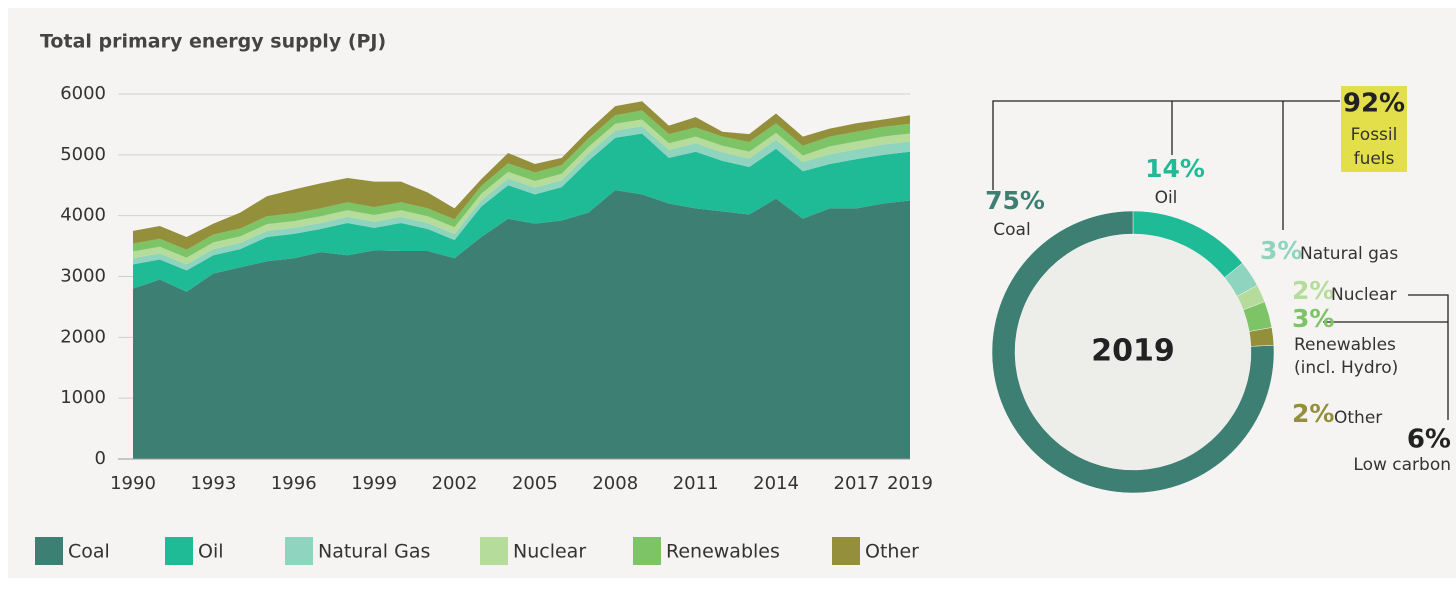 Image resolution: width=1456 pixels, height=590 pixels. Describe the element at coordinates (374, 552) in the screenshot. I see `legend-label: Natural Gas` at that location.